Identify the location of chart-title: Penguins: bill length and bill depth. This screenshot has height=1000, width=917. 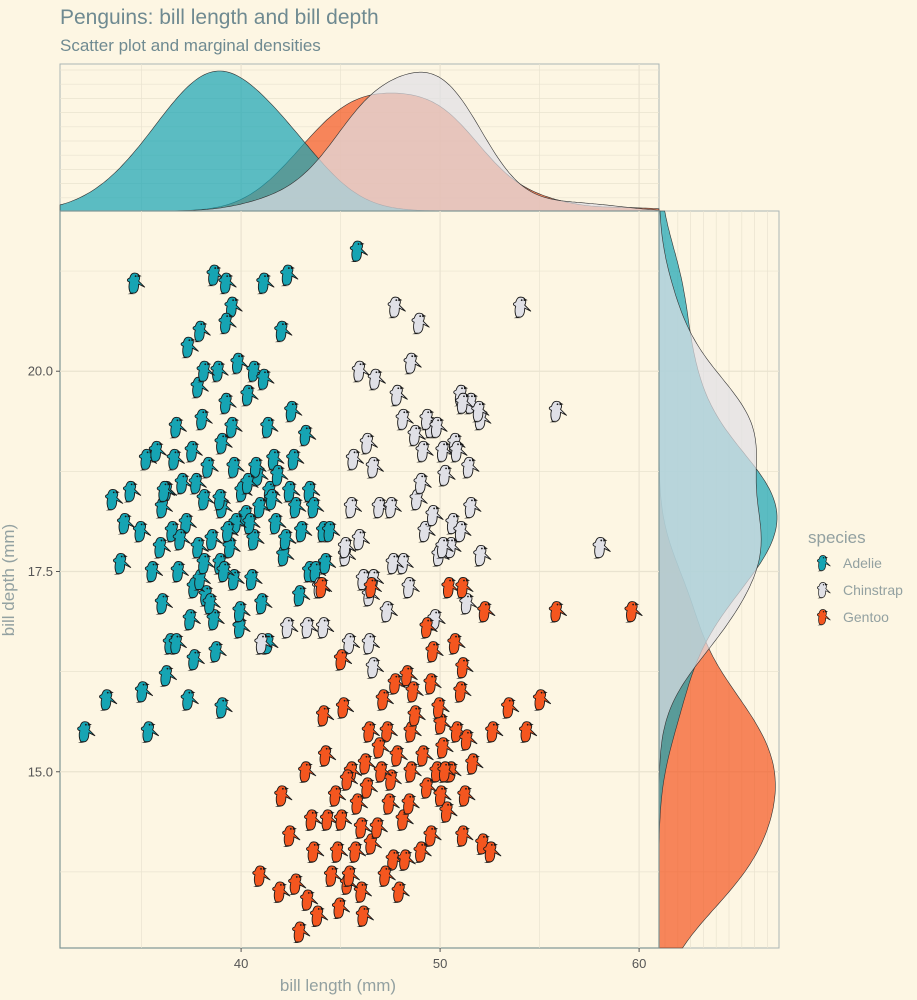
(219, 17).